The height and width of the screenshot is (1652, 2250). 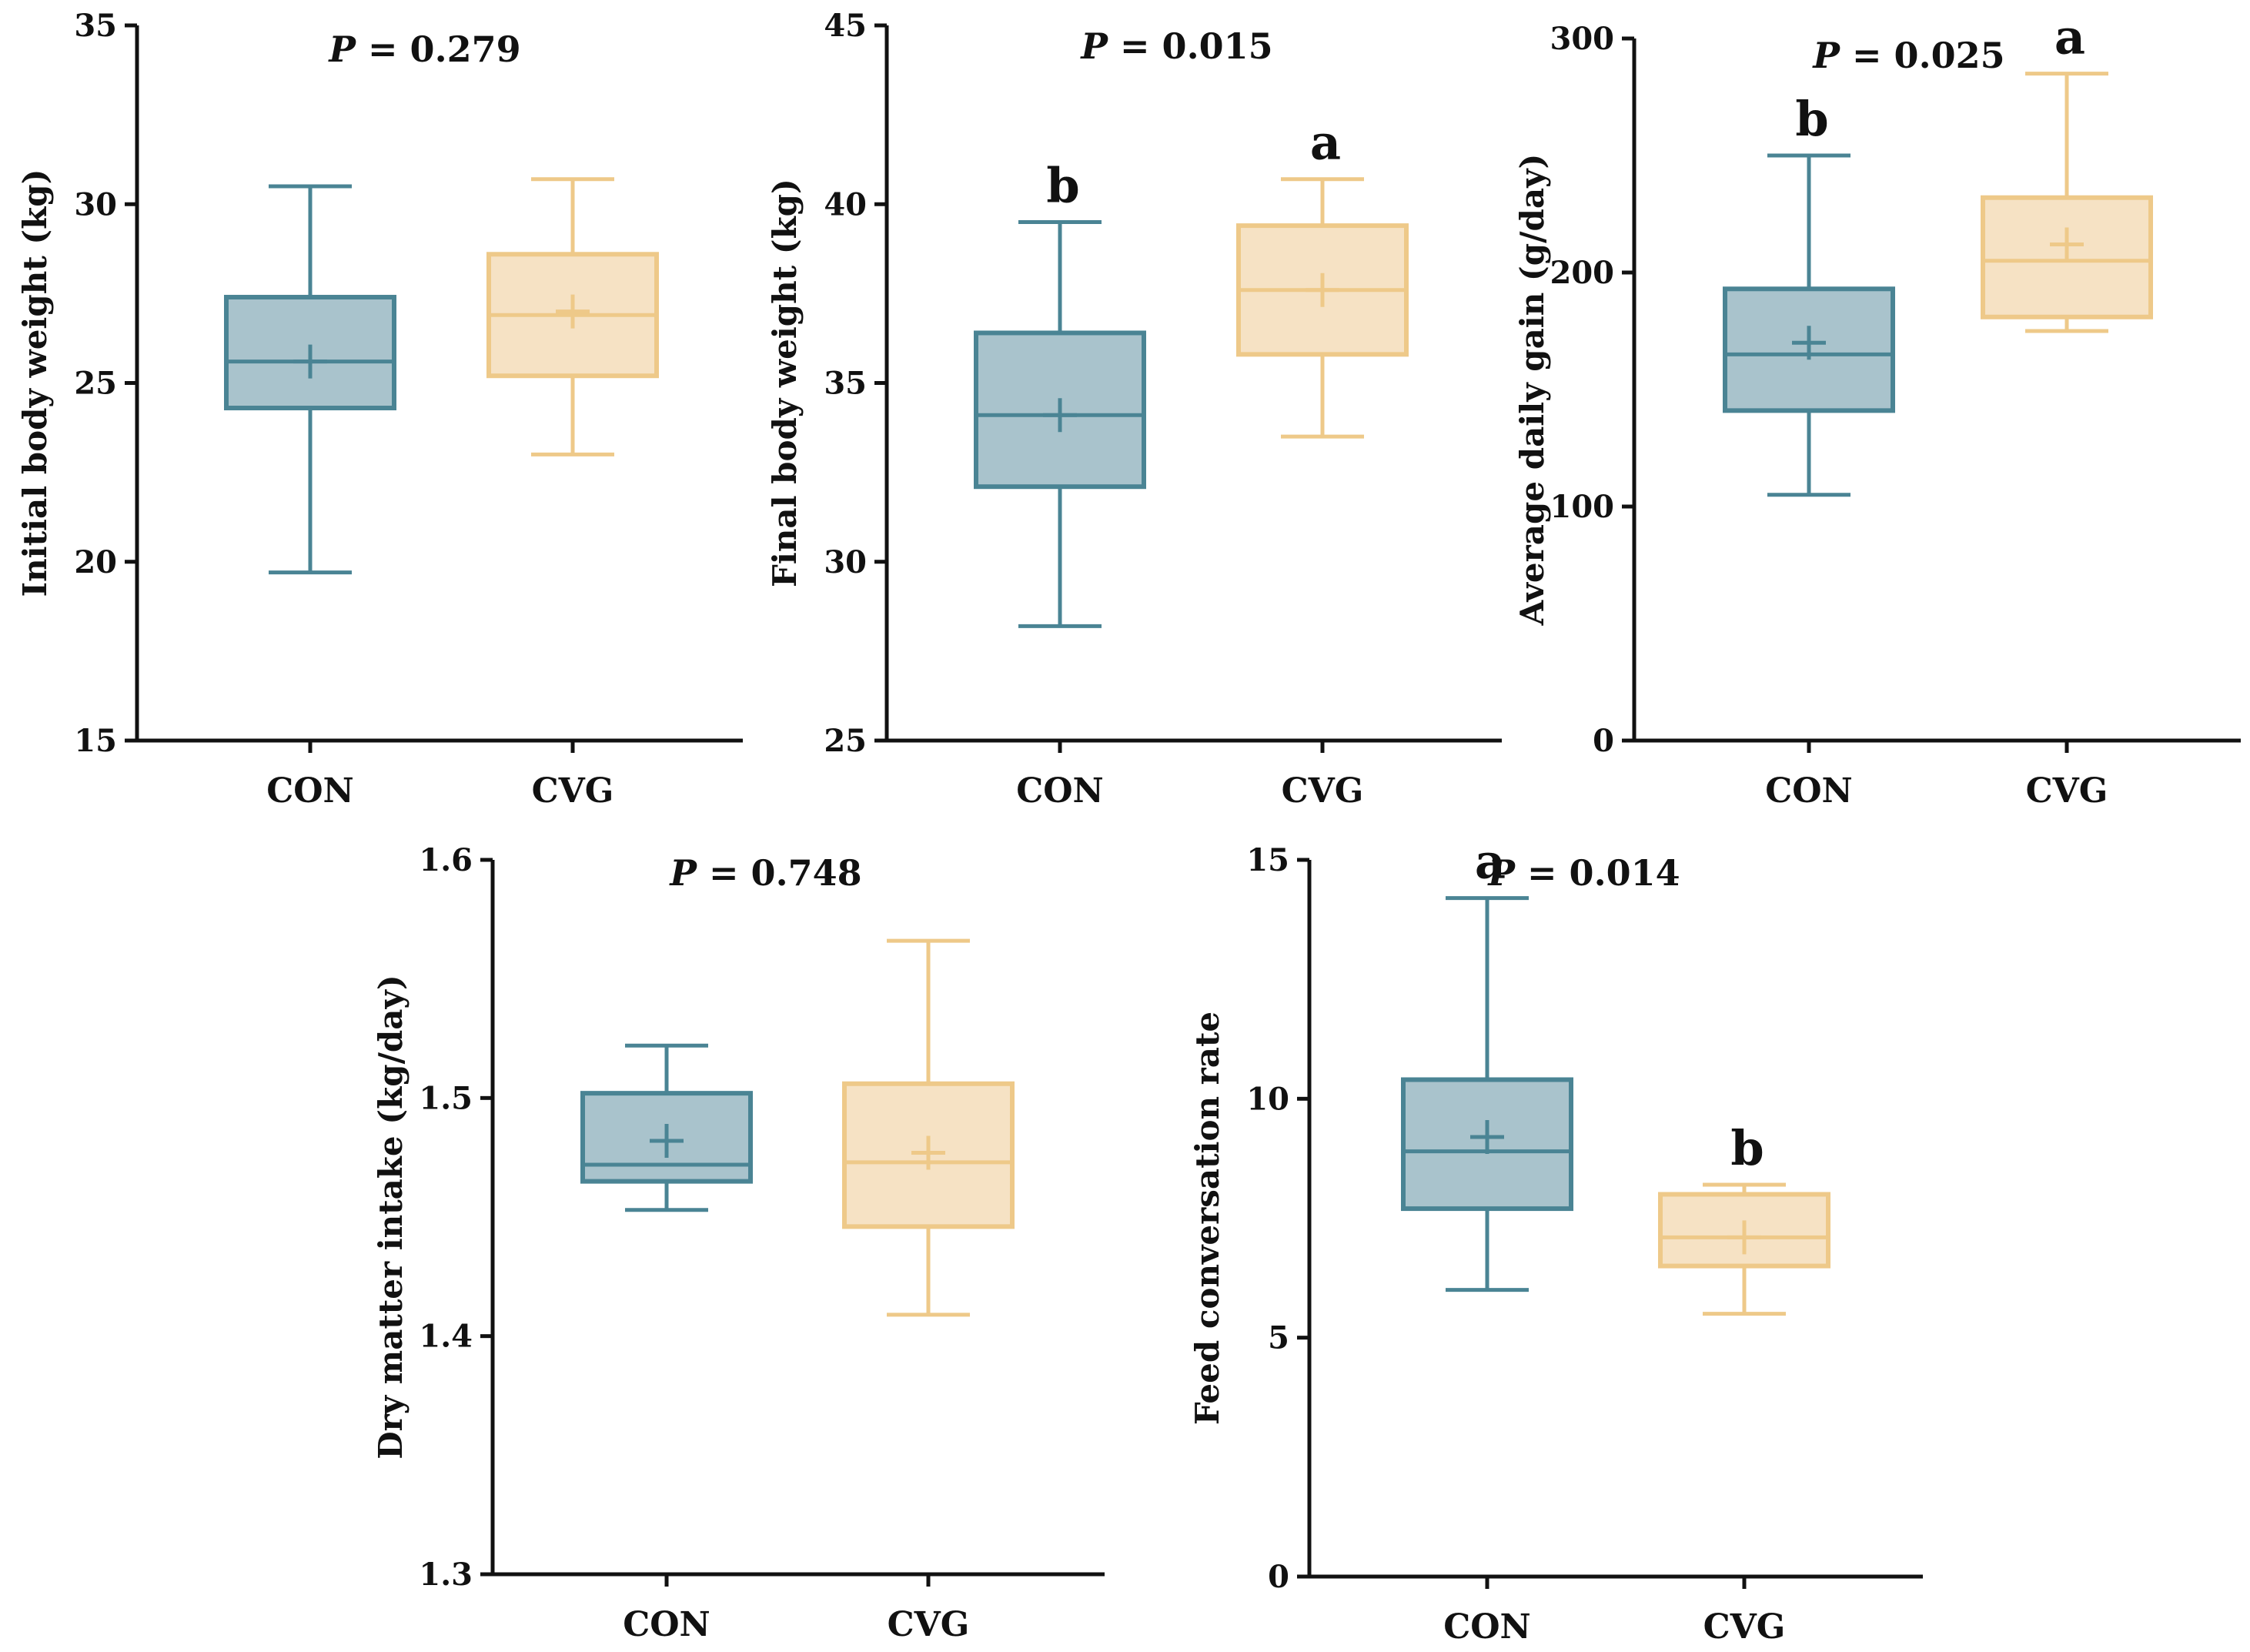 What do you see at coordinates (1487, 1063) in the screenshot?
I see `box-con: a` at bounding box center [1487, 1063].